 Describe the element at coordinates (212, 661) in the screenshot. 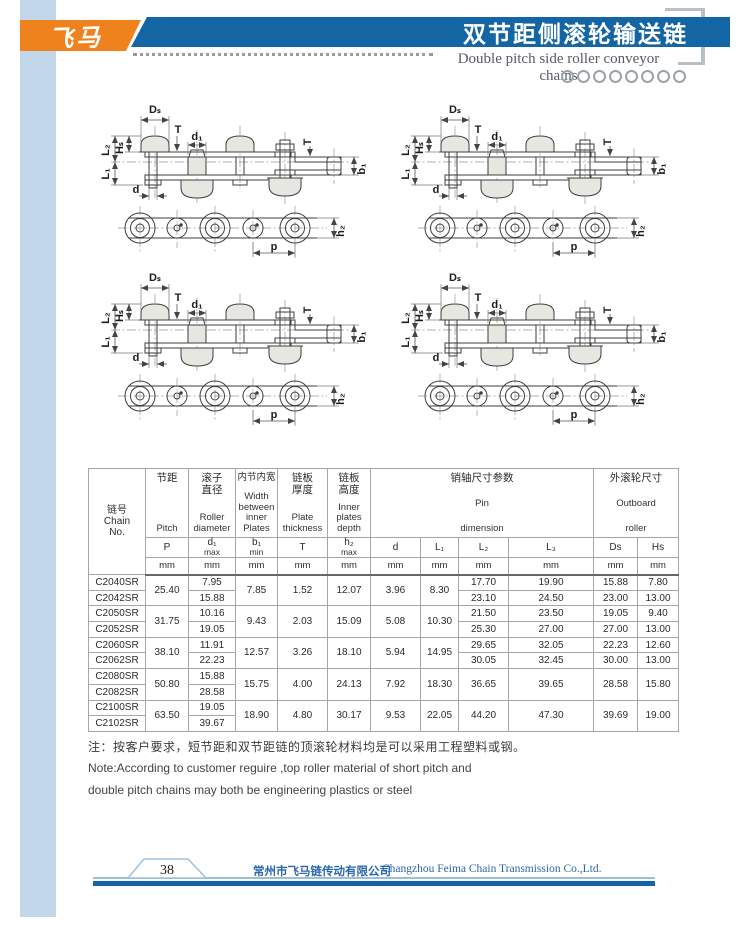

I see `cell-d1: 22.23` at that location.